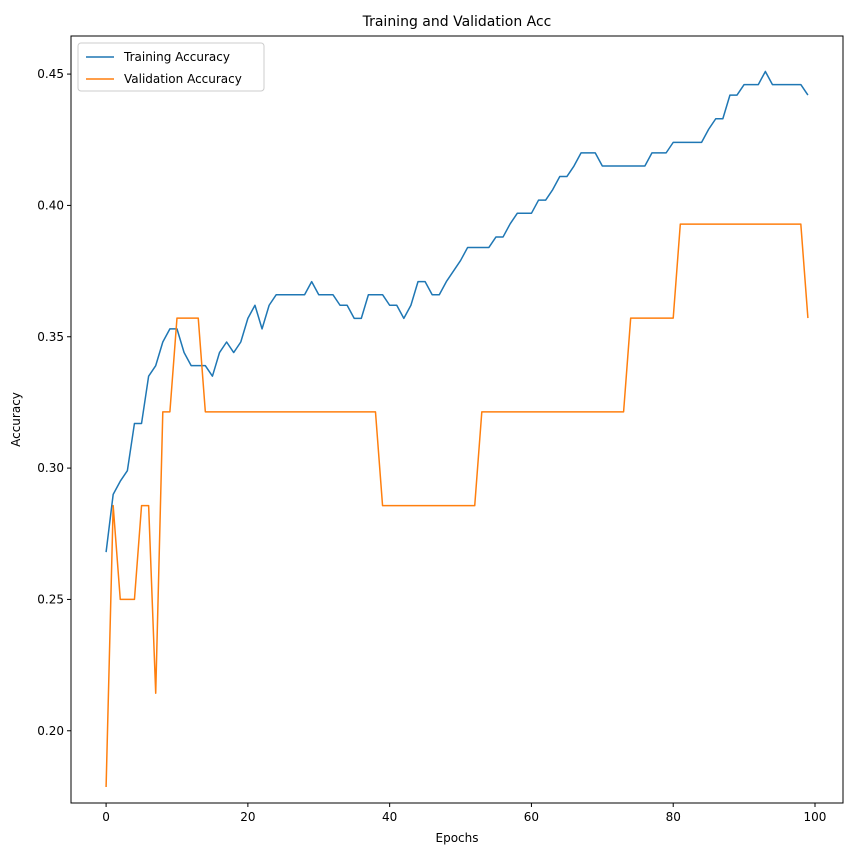 Image resolution: width=854 pixels, height=855 pixels. I want to click on y-tick-label: 0.25, so click(50, 599).